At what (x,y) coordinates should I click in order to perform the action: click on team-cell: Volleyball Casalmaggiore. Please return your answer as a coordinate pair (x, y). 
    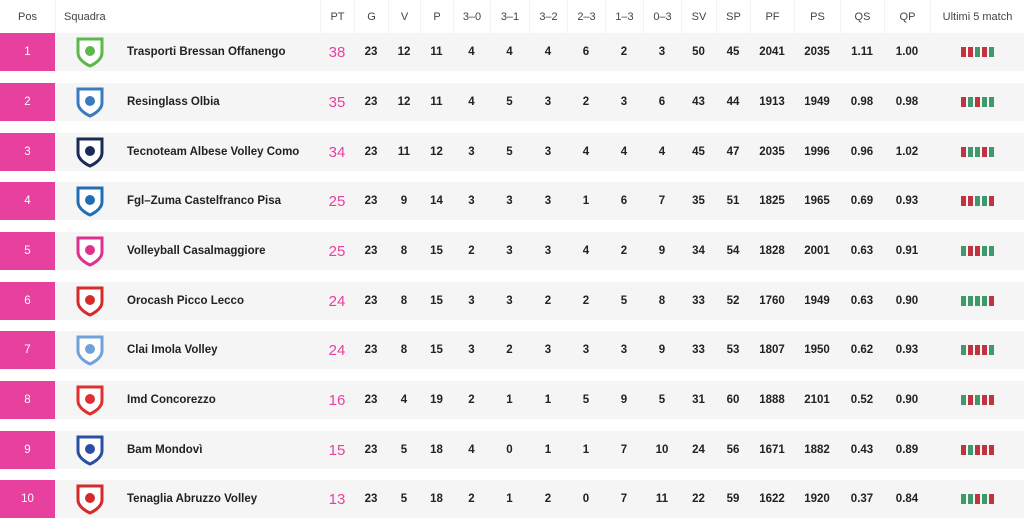
    Looking at the image, I should click on (187, 251).